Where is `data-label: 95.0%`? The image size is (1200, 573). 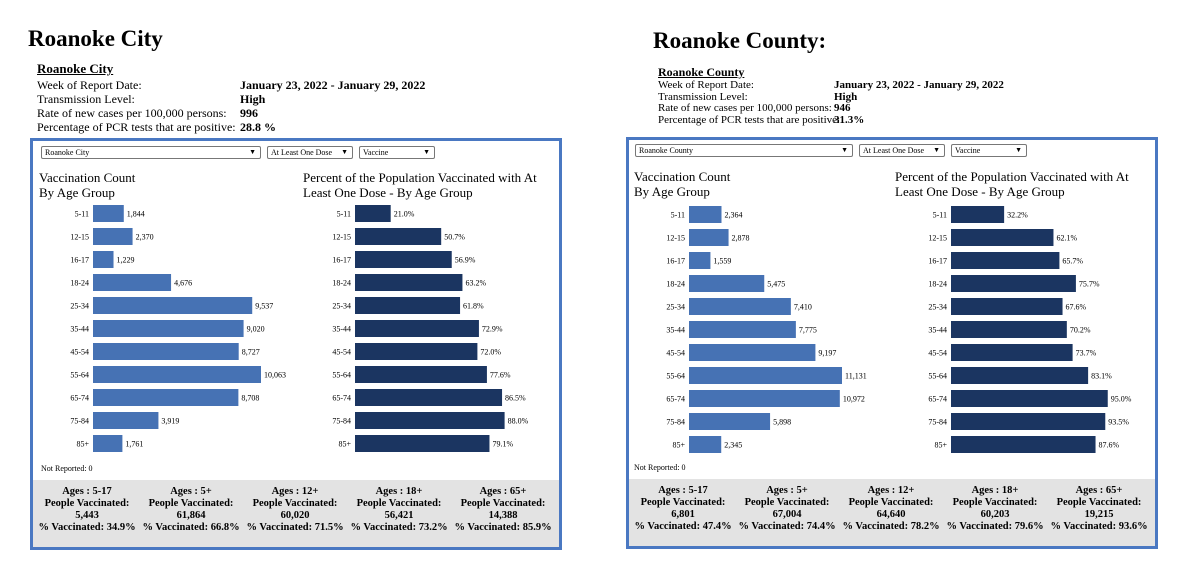 data-label: 95.0% is located at coordinates (1121, 399).